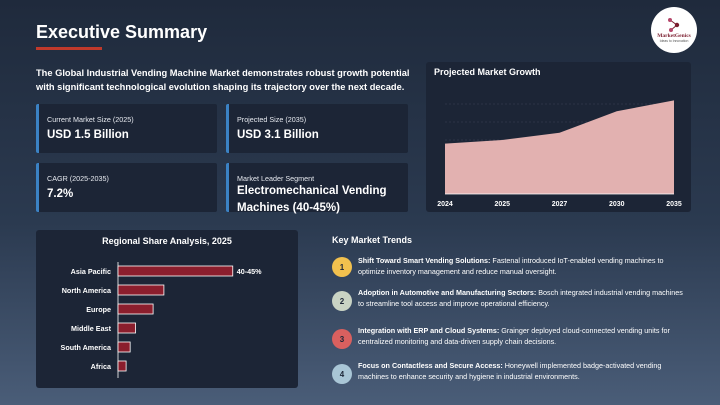 This screenshot has width=720, height=405. What do you see at coordinates (249, 271) in the screenshot?
I see `bar-data-label: 40-45%` at bounding box center [249, 271].